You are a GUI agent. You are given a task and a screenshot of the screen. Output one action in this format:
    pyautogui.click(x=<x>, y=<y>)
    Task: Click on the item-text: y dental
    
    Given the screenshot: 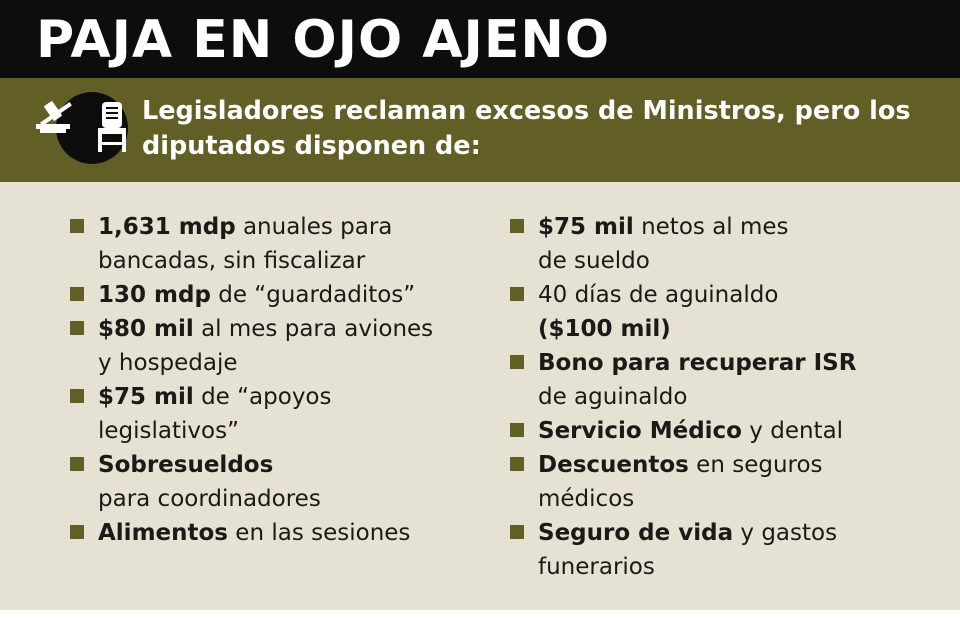 What is the action you would take?
    pyautogui.click(x=792, y=431)
    